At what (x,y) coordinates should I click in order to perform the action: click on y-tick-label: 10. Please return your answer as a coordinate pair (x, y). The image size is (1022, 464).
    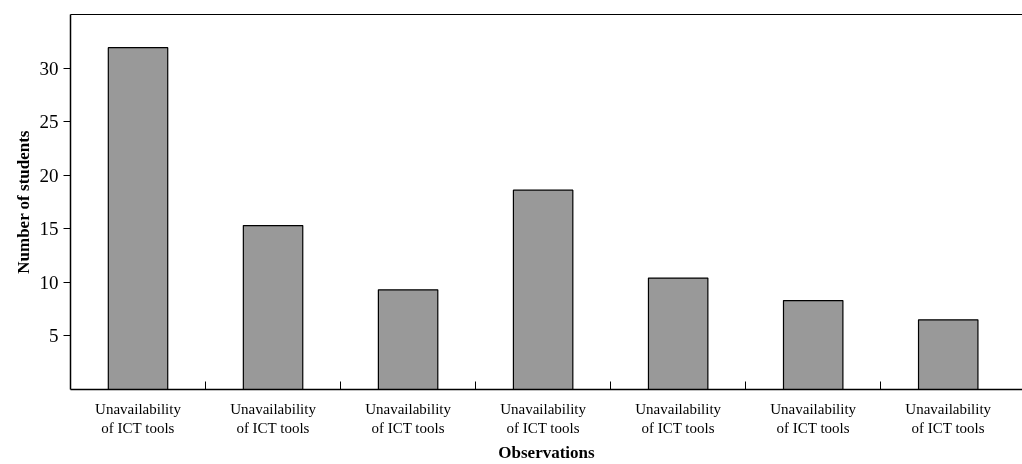
    Looking at the image, I should click on (49, 282).